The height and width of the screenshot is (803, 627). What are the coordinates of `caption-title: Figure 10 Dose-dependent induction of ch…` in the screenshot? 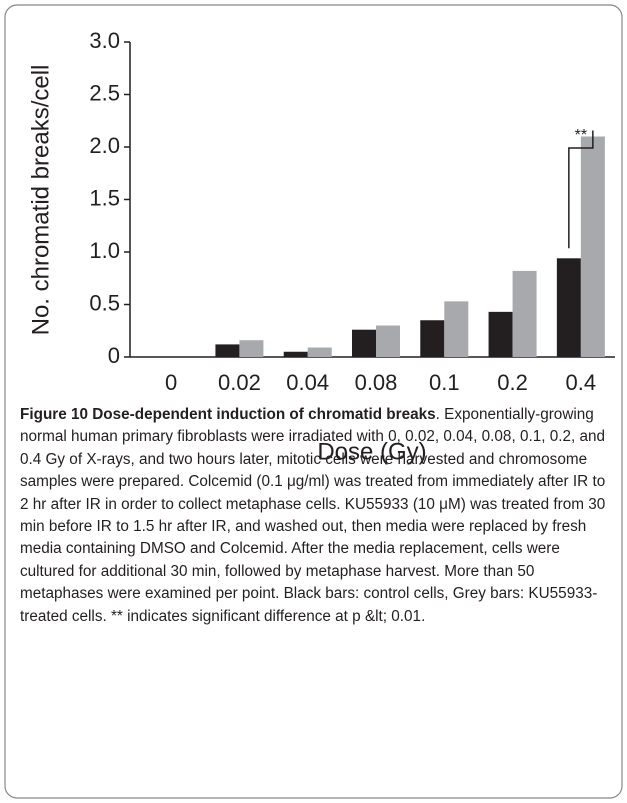 It's located at (228, 414).